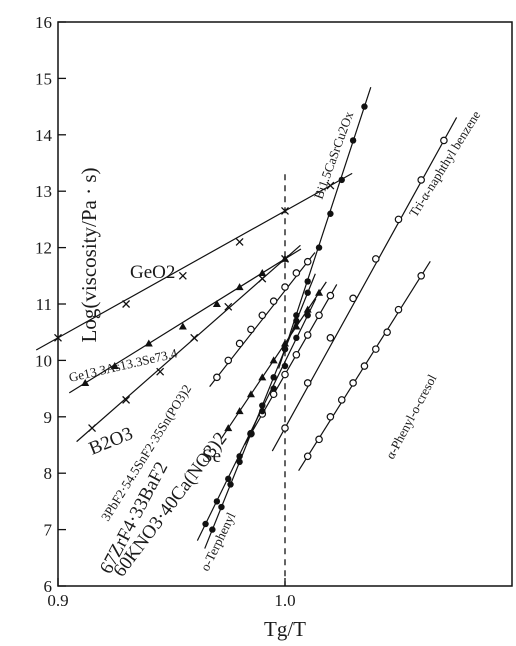 The image size is (516, 646). Describe the element at coordinates (43, 360) in the screenshot. I see `y-tick-label: 10` at that location.